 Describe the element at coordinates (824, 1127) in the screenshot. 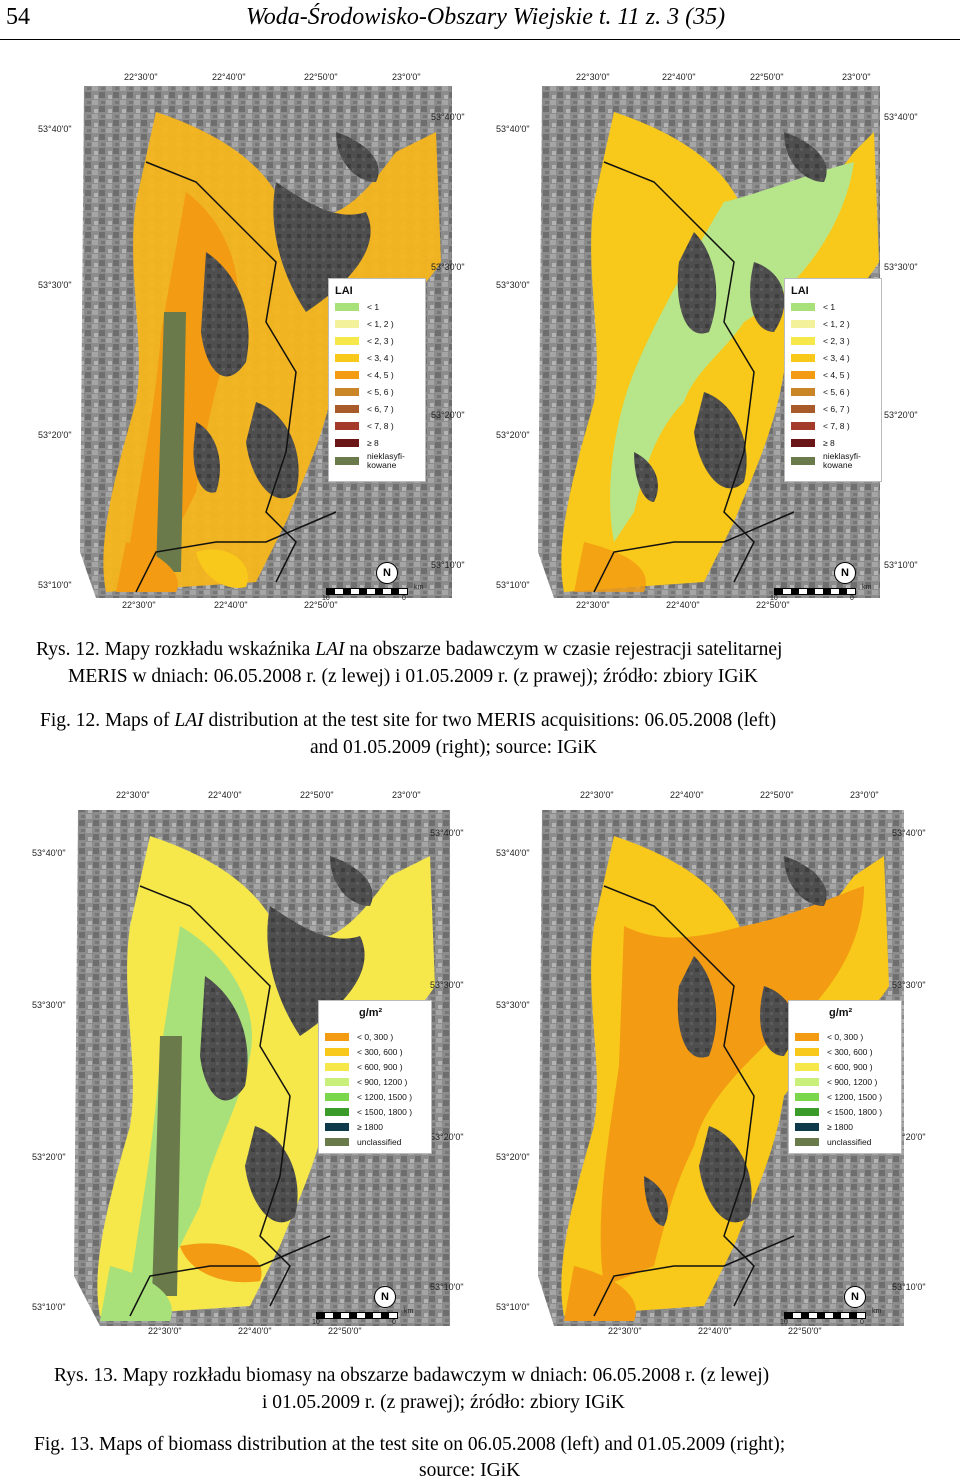

I see `legend-item: ≥ 1800` at that location.